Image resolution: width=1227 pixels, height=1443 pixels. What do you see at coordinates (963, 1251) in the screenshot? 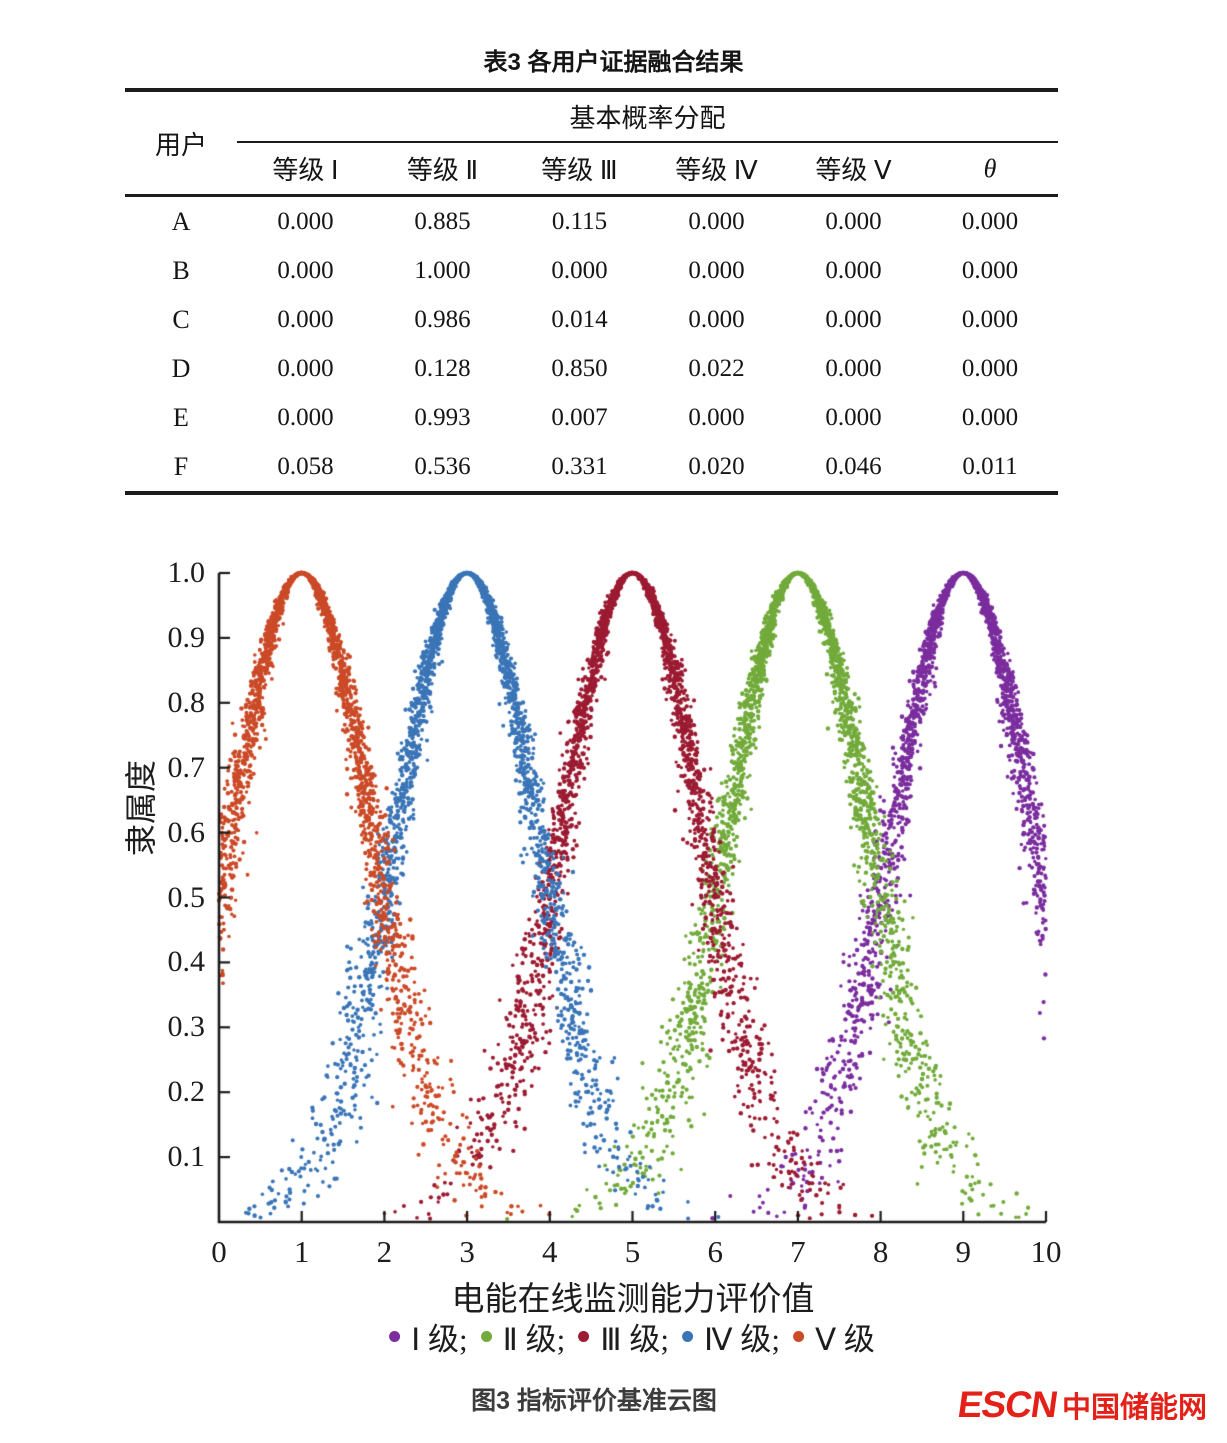
I see `x-tick-label: 9` at bounding box center [963, 1251].